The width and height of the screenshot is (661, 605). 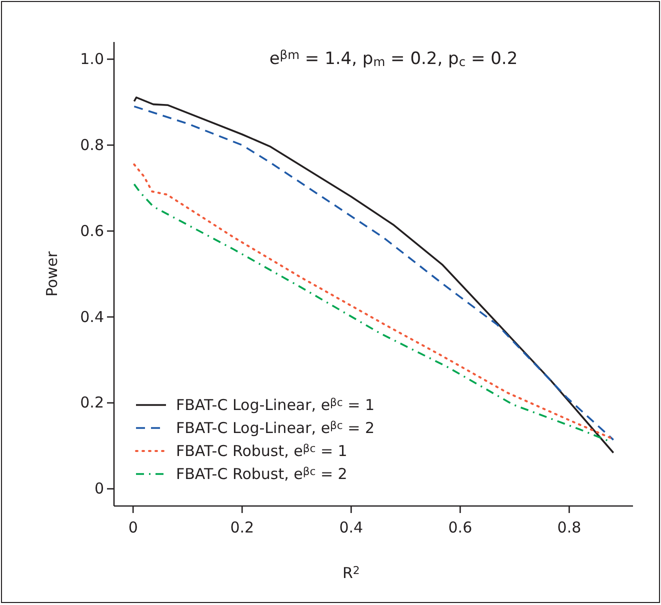 What do you see at coordinates (92, 317) in the screenshot?
I see `y-tick-label: 0.4` at bounding box center [92, 317].